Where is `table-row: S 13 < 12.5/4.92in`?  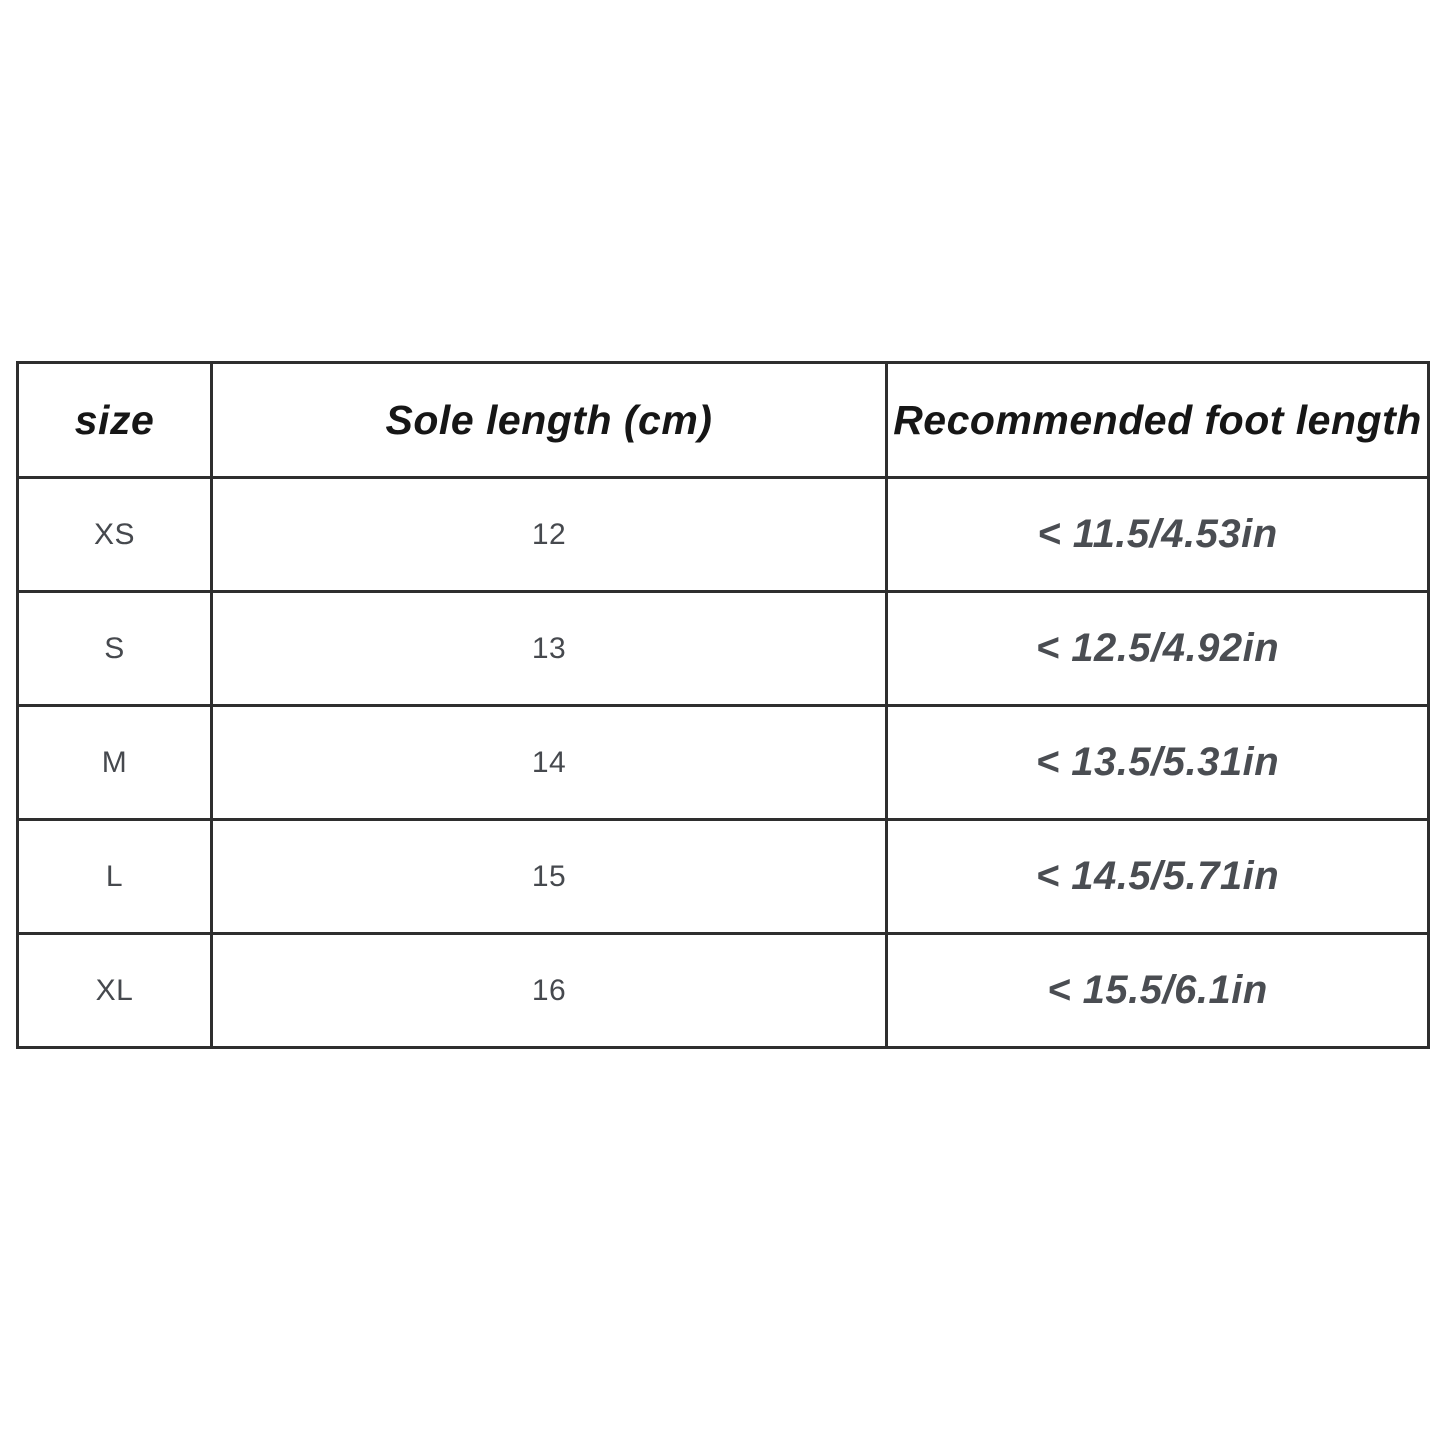
table-row: S 13 < 12.5/4.92in is located at coordinates (723, 648).